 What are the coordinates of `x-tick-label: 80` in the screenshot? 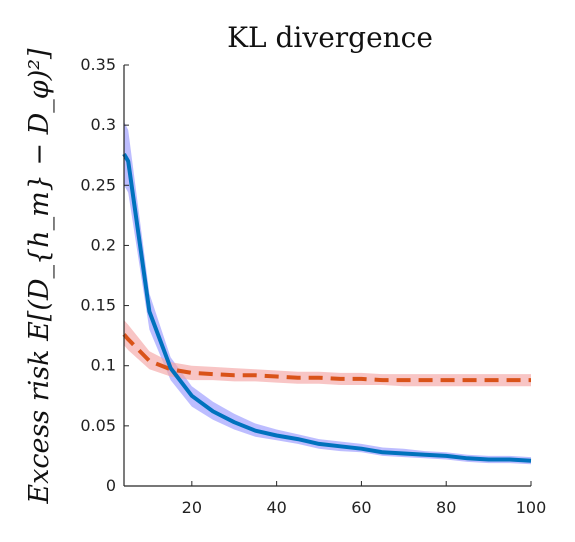 It's located at (446, 507).